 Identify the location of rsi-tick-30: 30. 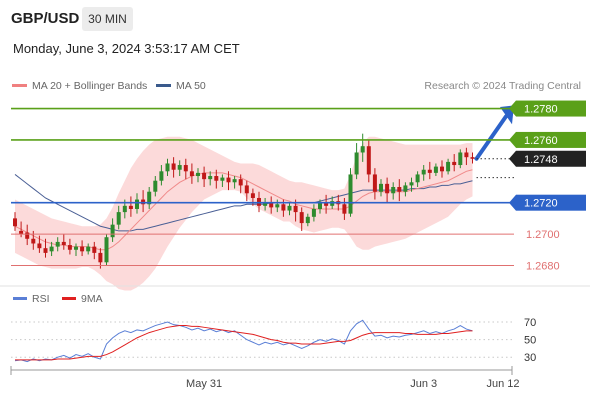
(530, 358).